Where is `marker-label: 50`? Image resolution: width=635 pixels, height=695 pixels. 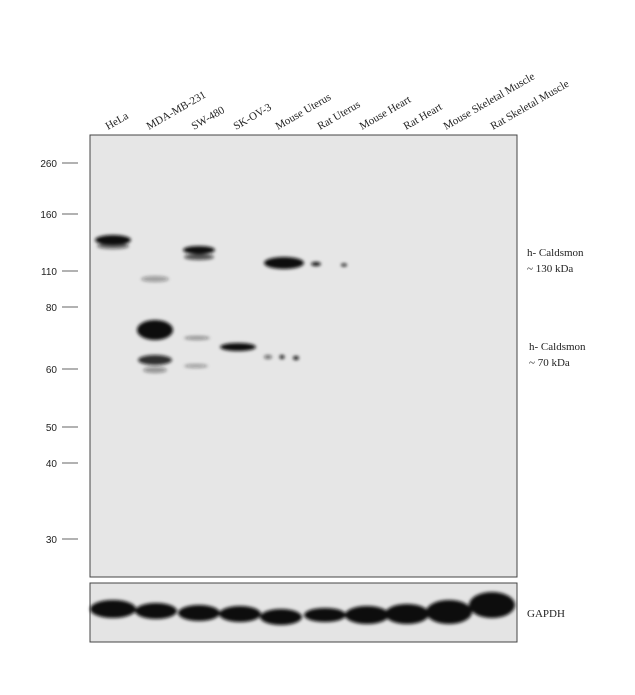 marker-label: 50 is located at coordinates (52, 428).